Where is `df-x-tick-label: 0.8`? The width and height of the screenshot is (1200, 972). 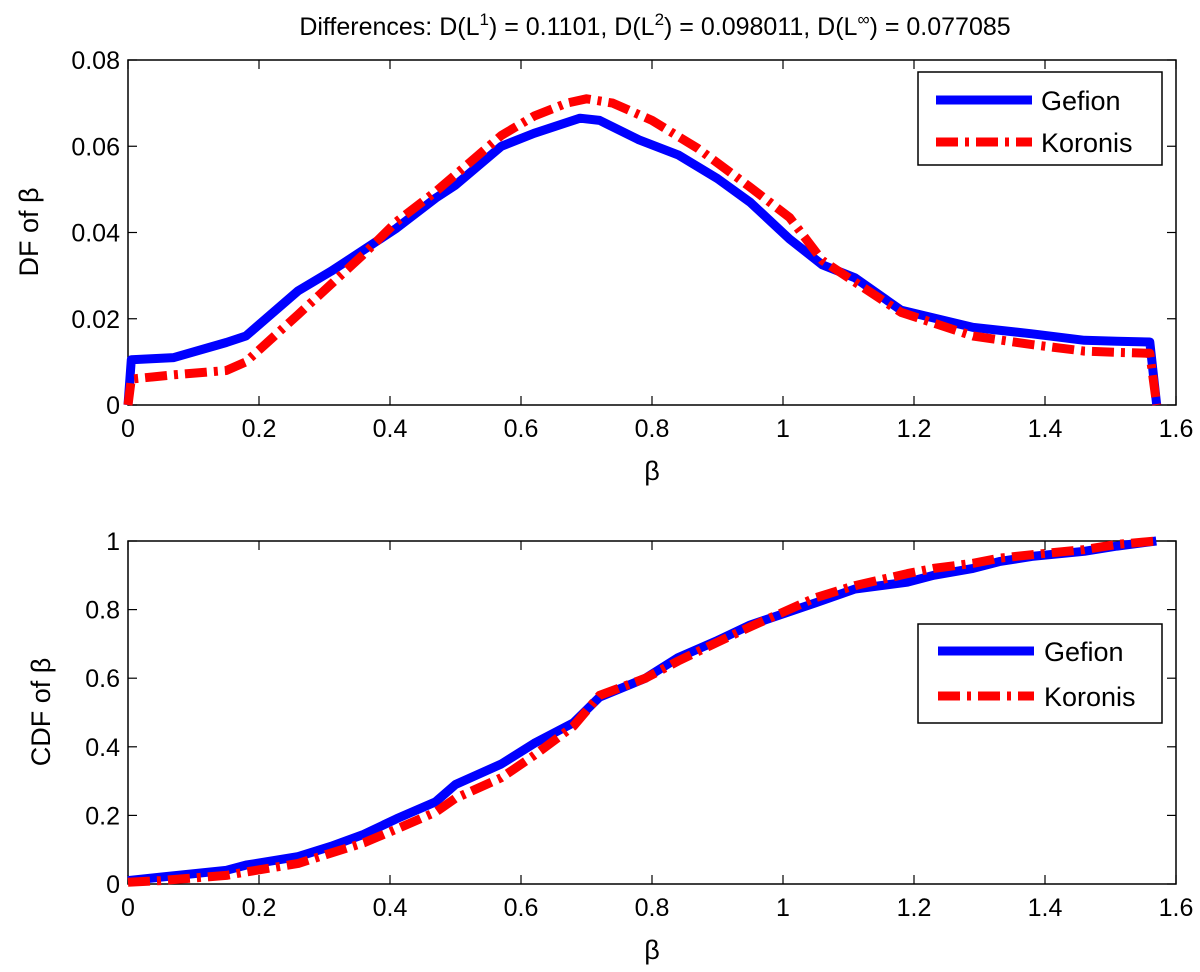 df-x-tick-label: 0.8 is located at coordinates (652, 429).